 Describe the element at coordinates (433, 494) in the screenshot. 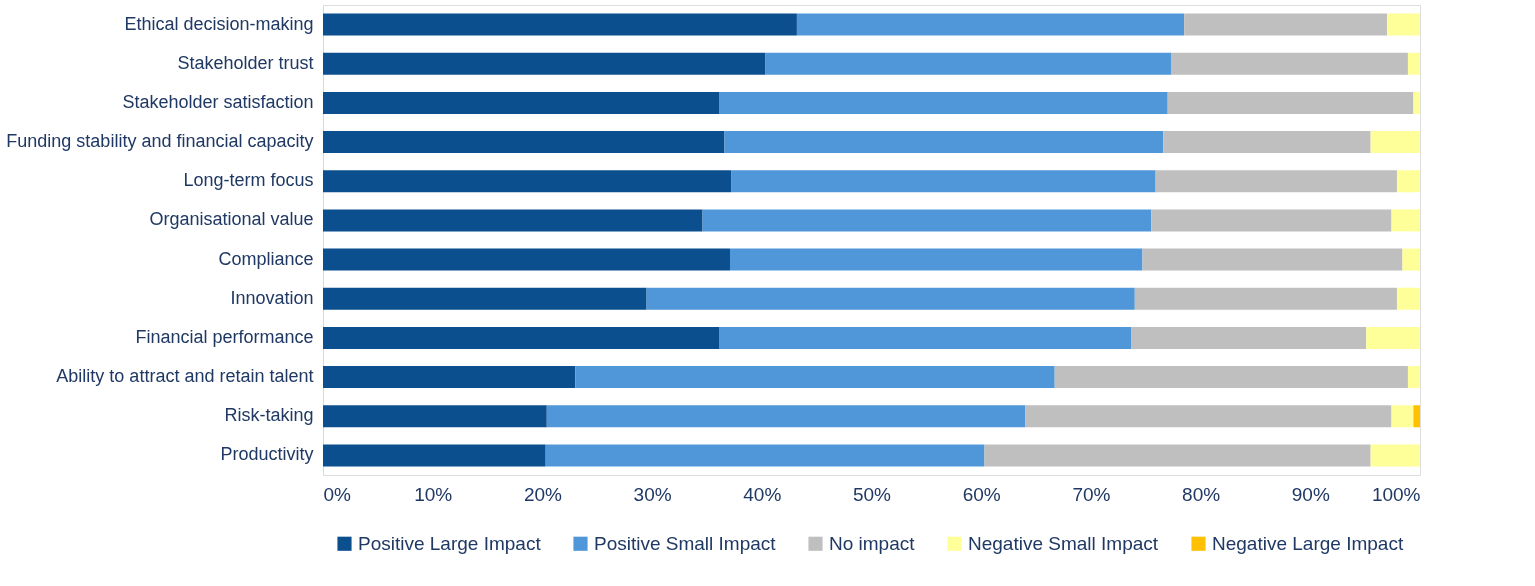

I see `x-tick-label: 10%` at that location.